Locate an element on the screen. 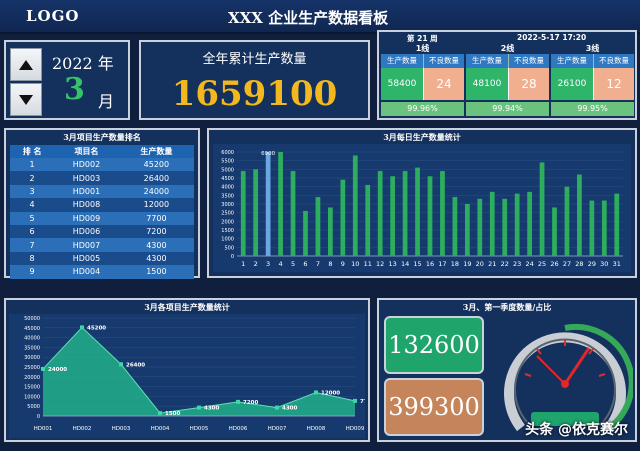 This screenshot has height=451, width=640. logo: LOGO is located at coordinates (53, 16).